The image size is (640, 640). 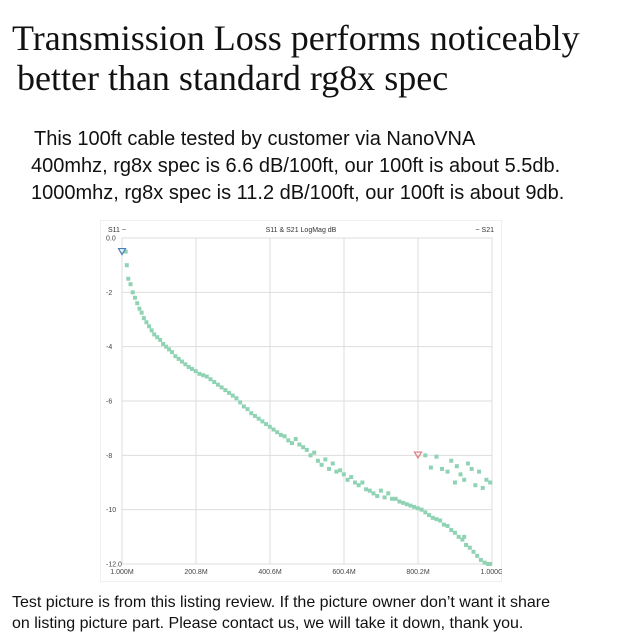 What do you see at coordinates (122, 572) in the screenshot?
I see `x-tick-label: 1.000M` at bounding box center [122, 572].